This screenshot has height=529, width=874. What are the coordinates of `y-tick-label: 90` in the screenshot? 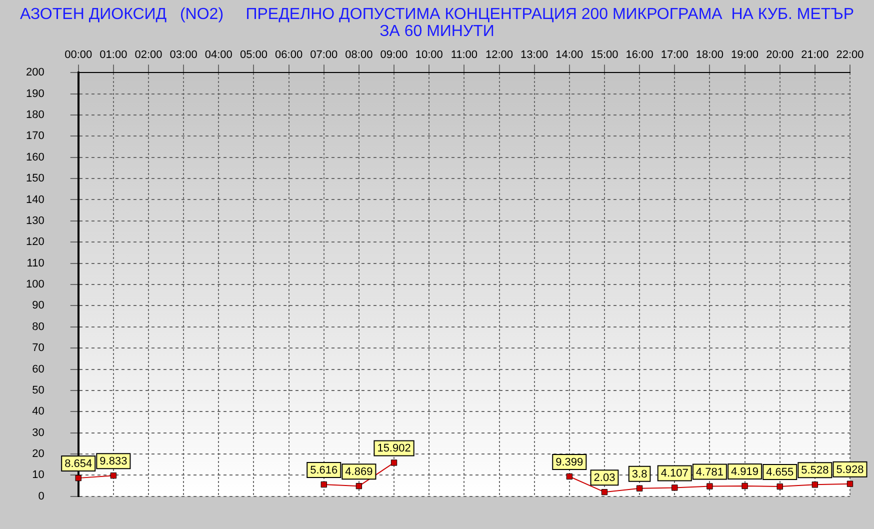 It's located at (38, 306).